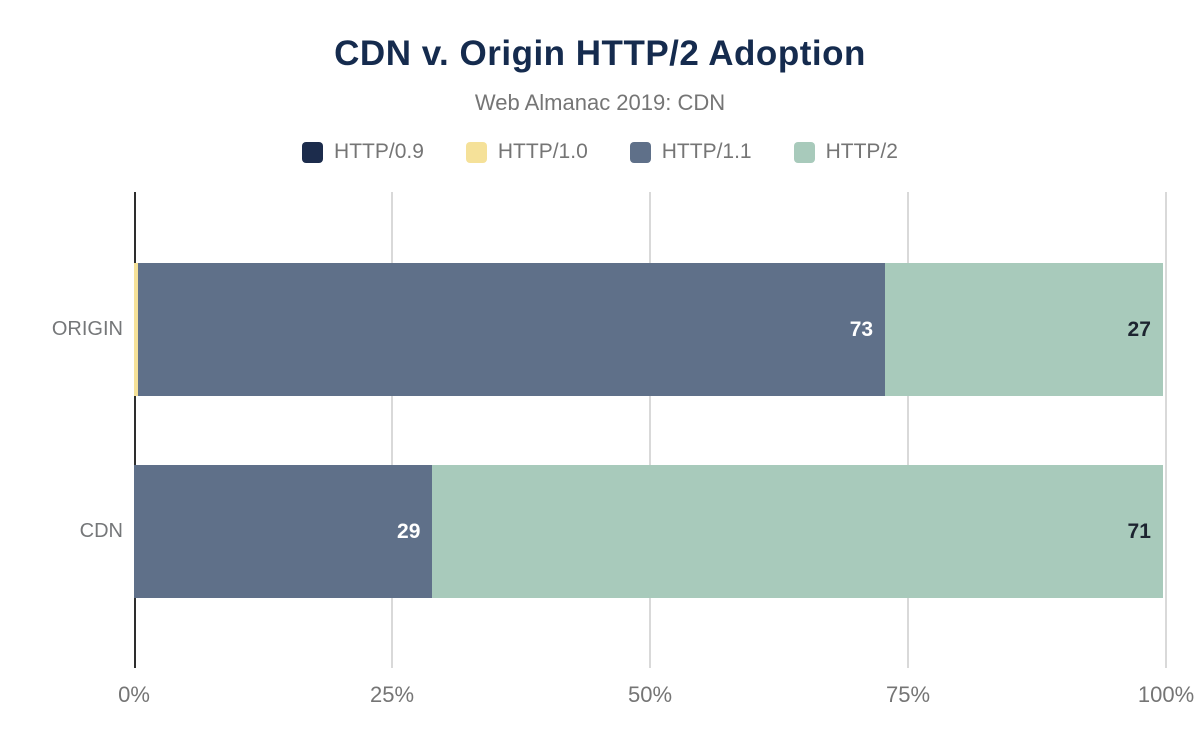 The image size is (1200, 742). I want to click on bar-segment-cdn-http11: 29, so click(283, 531).